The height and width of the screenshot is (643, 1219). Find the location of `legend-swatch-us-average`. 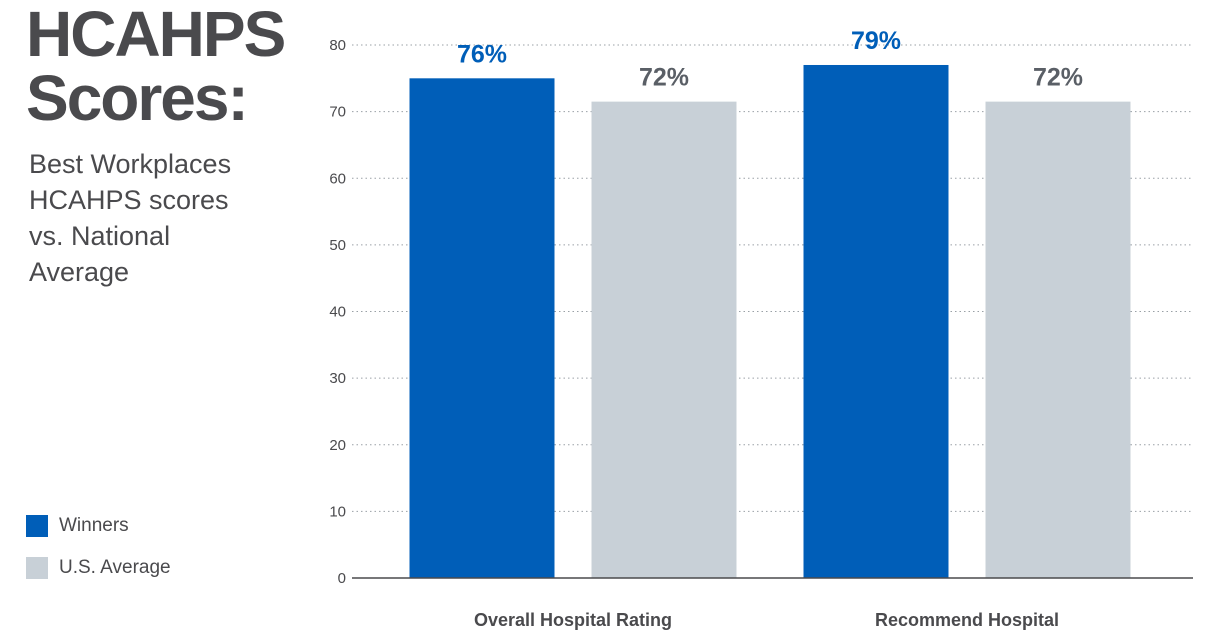

legend-swatch-us-average is located at coordinates (37, 568).